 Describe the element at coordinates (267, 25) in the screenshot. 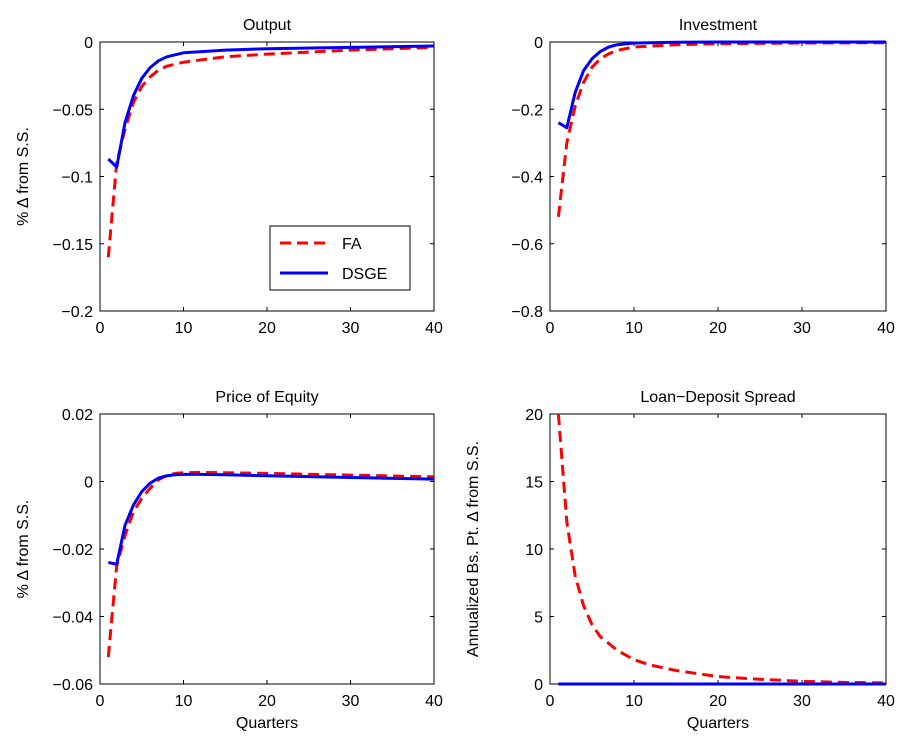

I see `chart-title: Output` at that location.